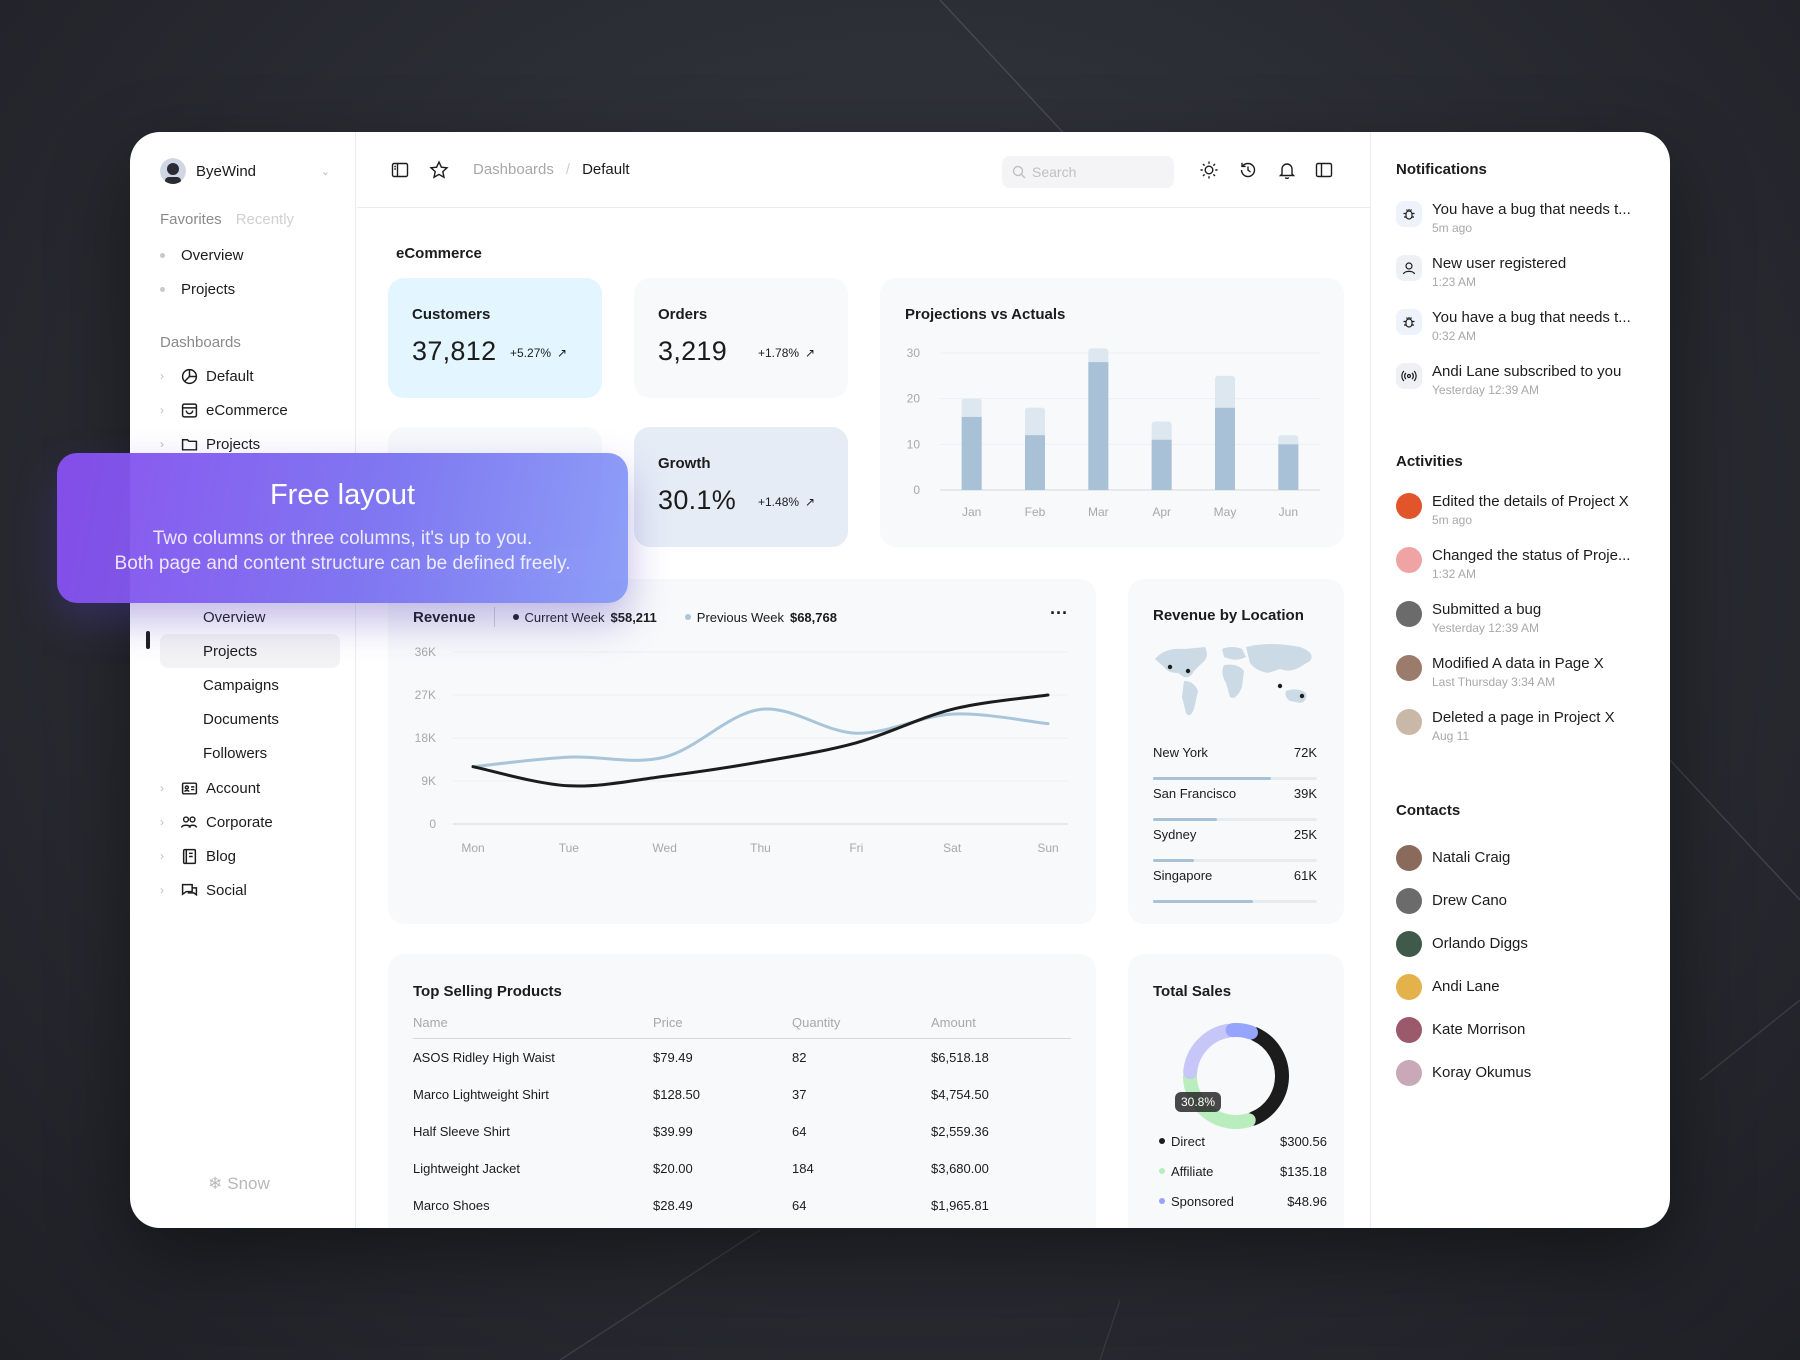 The image size is (1800, 1360). Describe the element at coordinates (226, 171) in the screenshot. I see `user-name: ByeWind` at that location.